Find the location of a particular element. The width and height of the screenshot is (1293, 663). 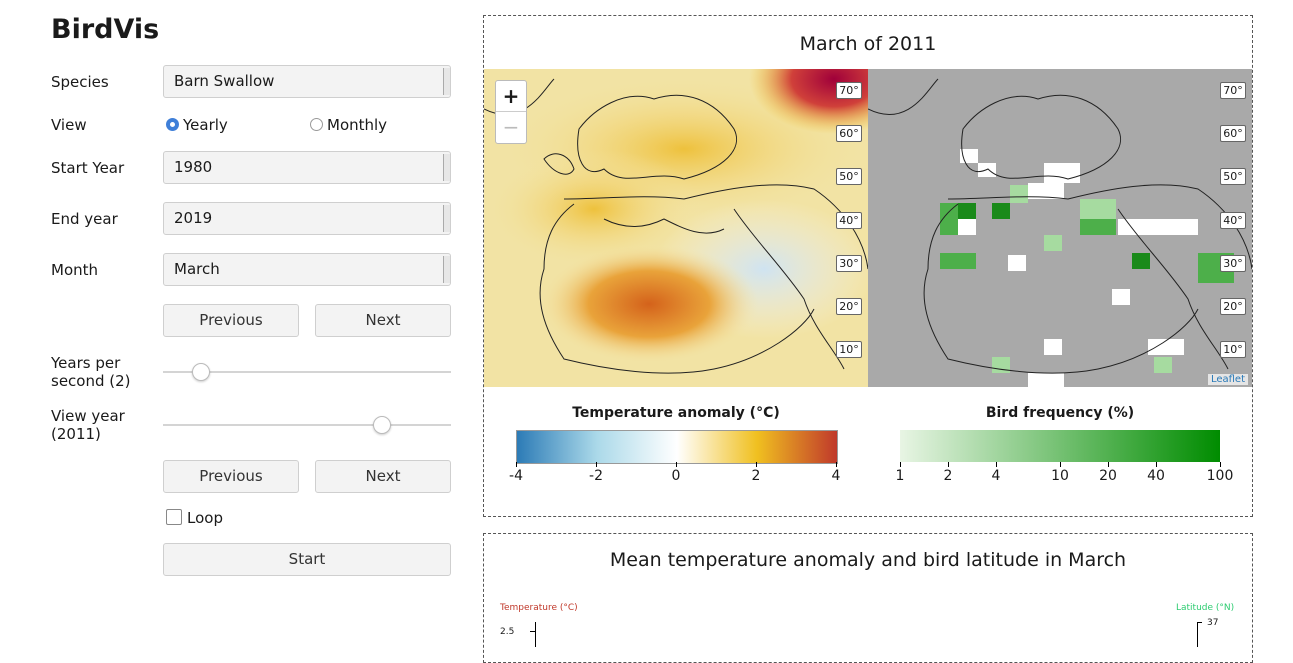

zoom-in-button: + is located at coordinates (511, 96).